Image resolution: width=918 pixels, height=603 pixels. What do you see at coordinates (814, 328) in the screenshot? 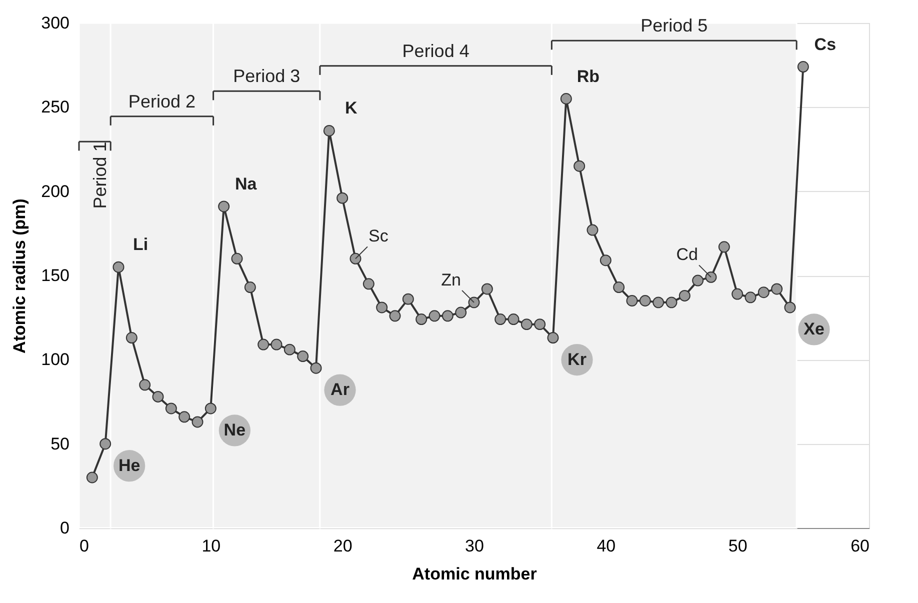
I see `annotation: Xe` at bounding box center [814, 328].